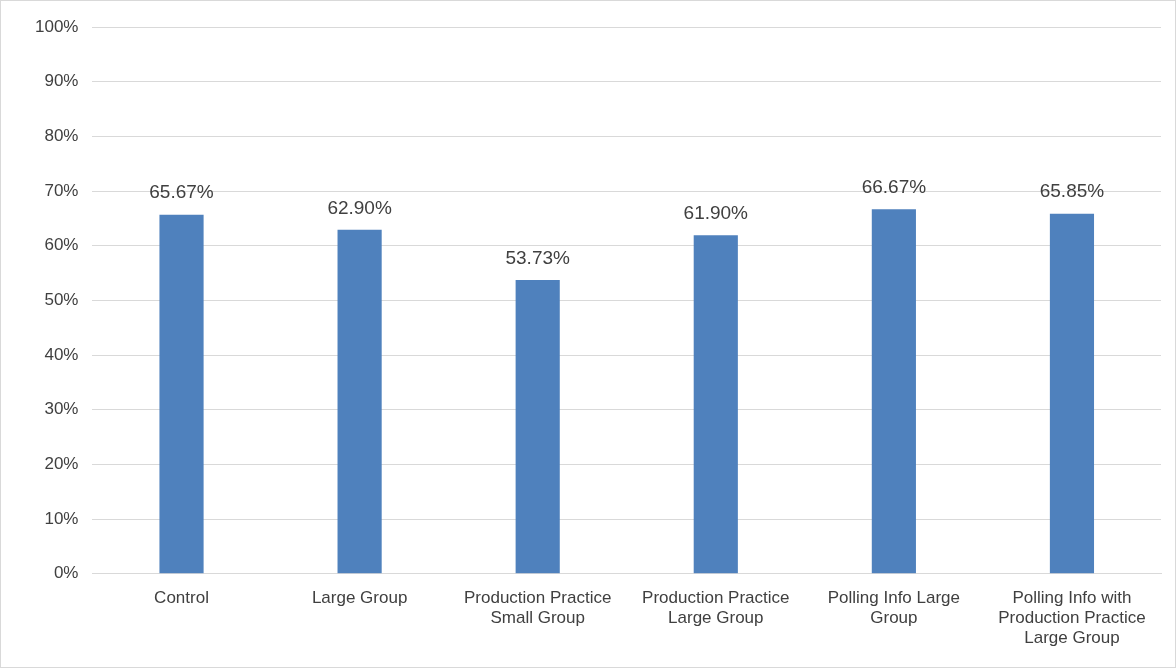 This screenshot has height=668, width=1176. What do you see at coordinates (61, 136) in the screenshot?
I see `y-tick-label: 80%` at bounding box center [61, 136].